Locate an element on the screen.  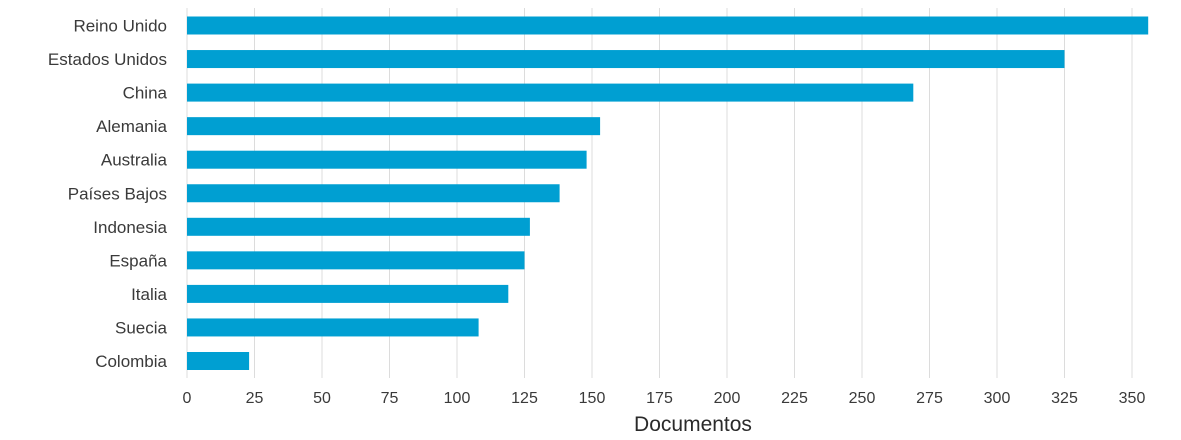
bar-suecia is located at coordinates (333, 327).